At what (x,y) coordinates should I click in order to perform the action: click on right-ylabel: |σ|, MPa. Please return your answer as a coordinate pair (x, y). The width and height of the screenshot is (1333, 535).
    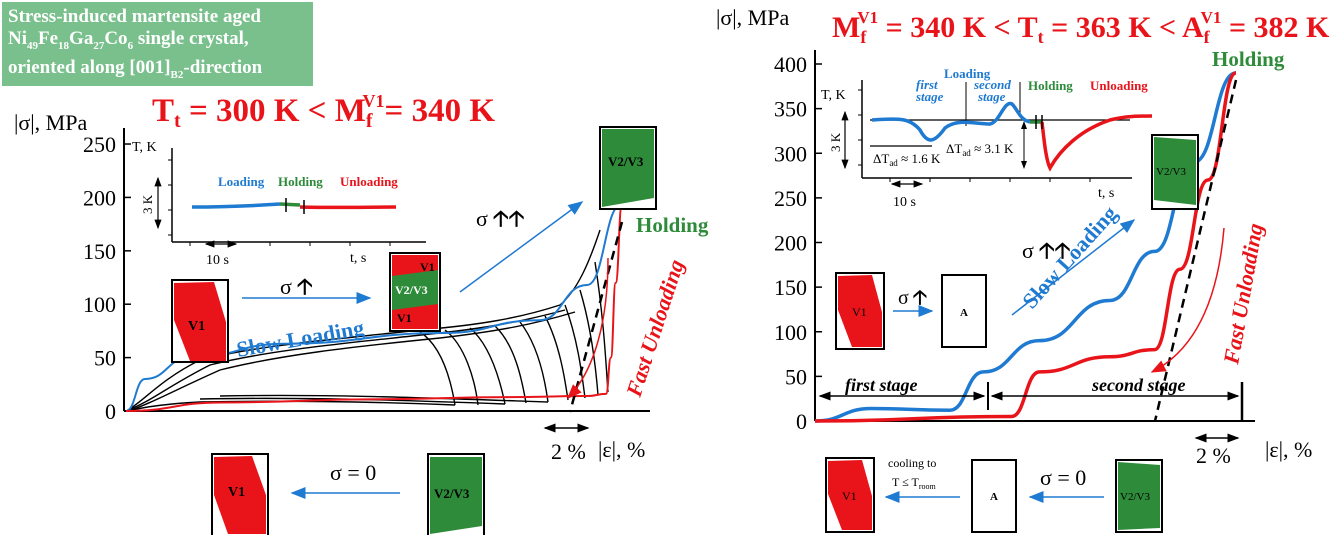
    Looking at the image, I should click on (752, 17).